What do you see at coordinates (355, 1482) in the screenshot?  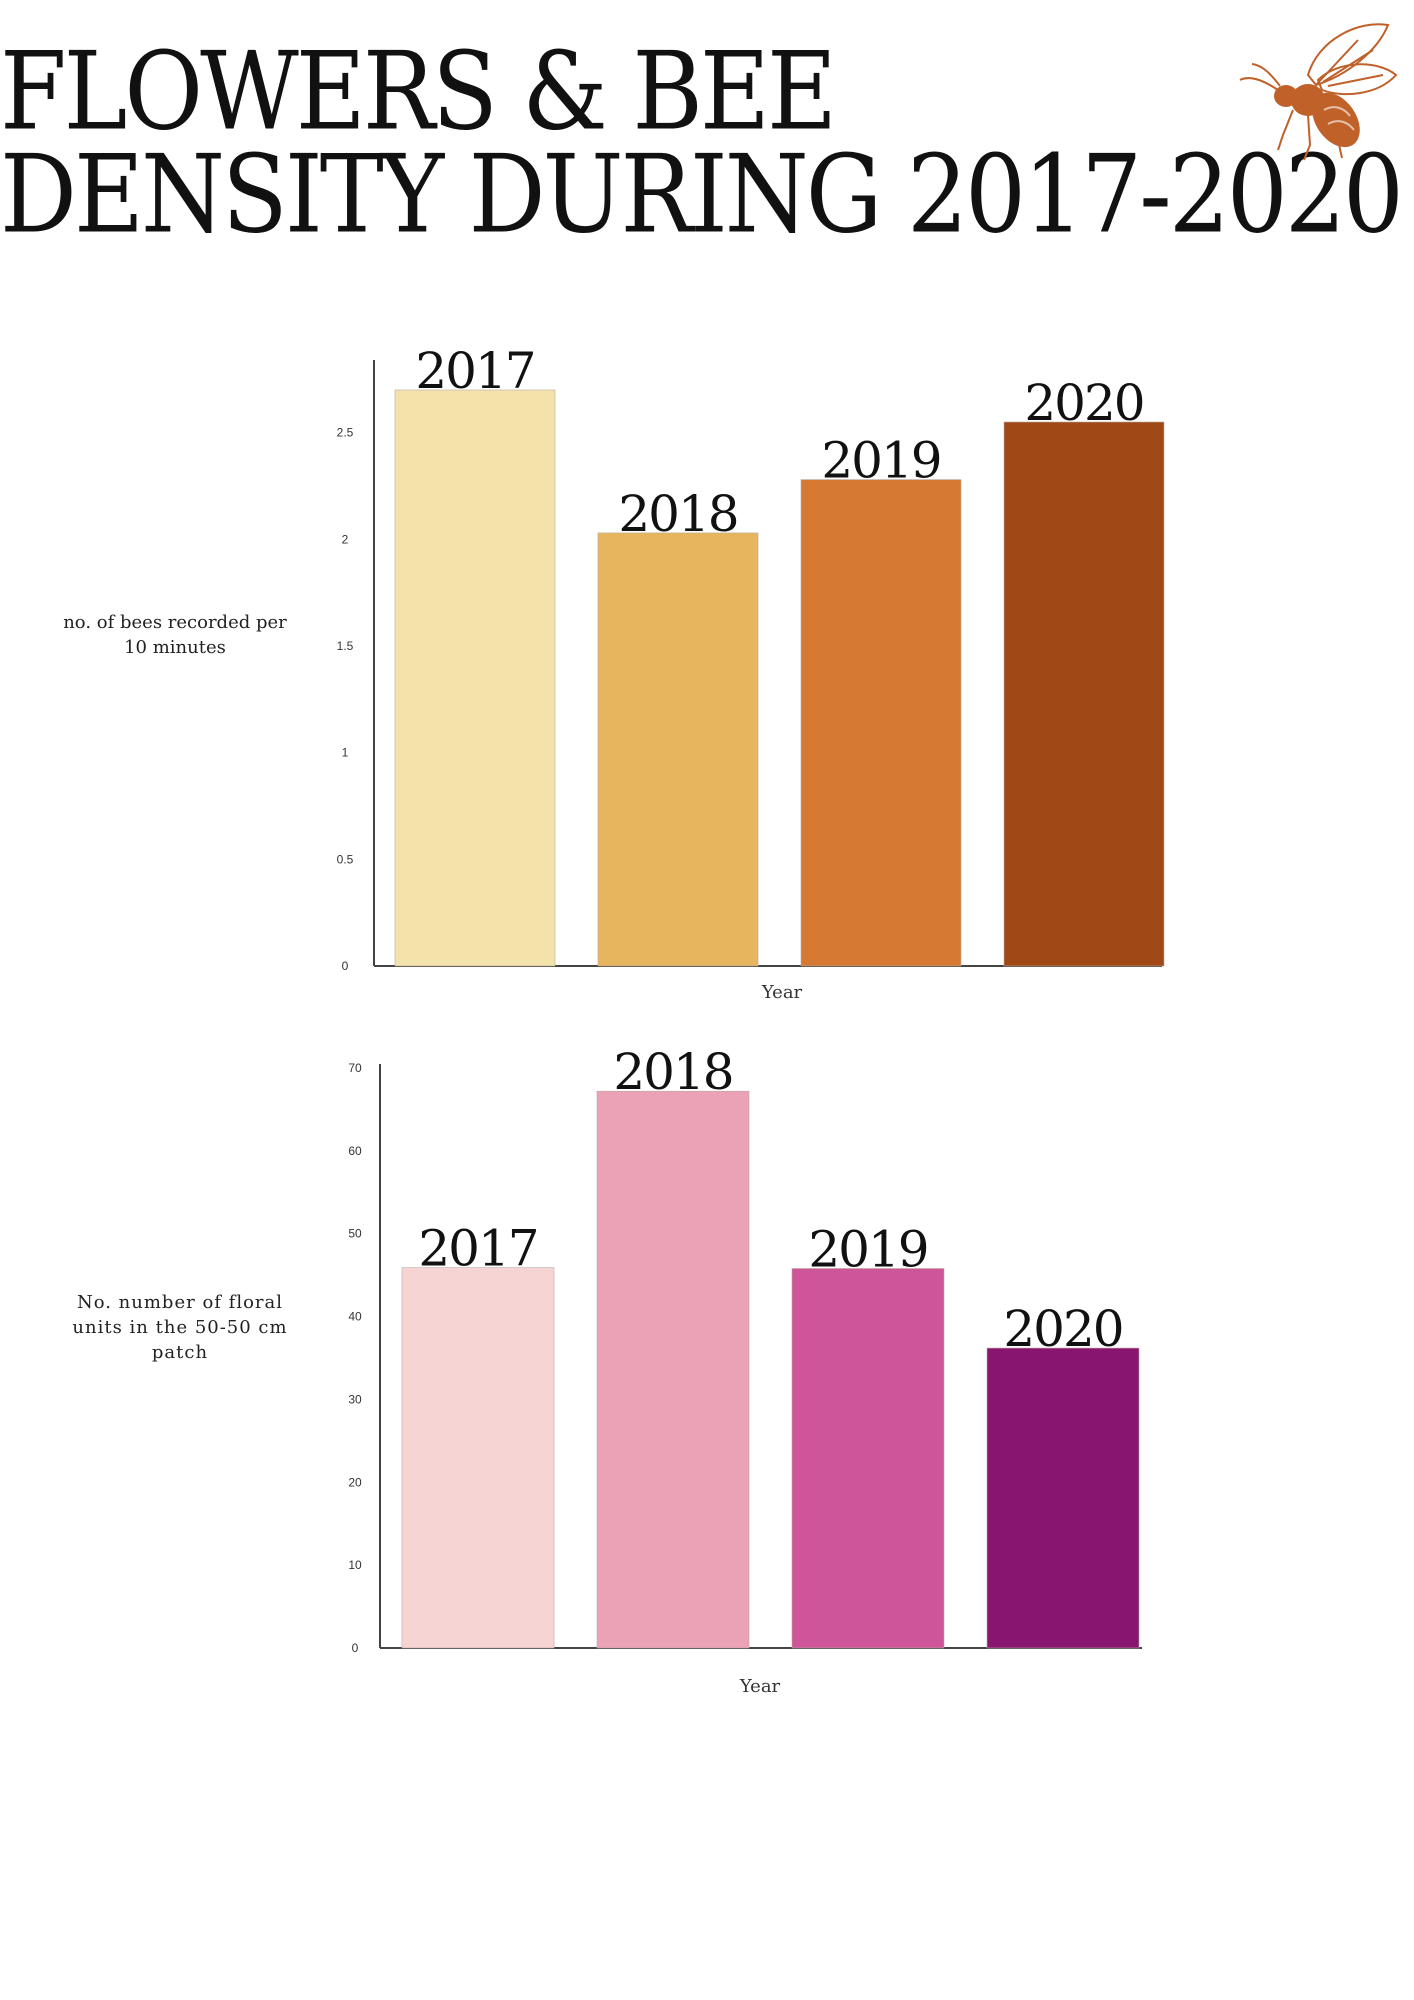 I see `y-tick-label: 20` at bounding box center [355, 1482].